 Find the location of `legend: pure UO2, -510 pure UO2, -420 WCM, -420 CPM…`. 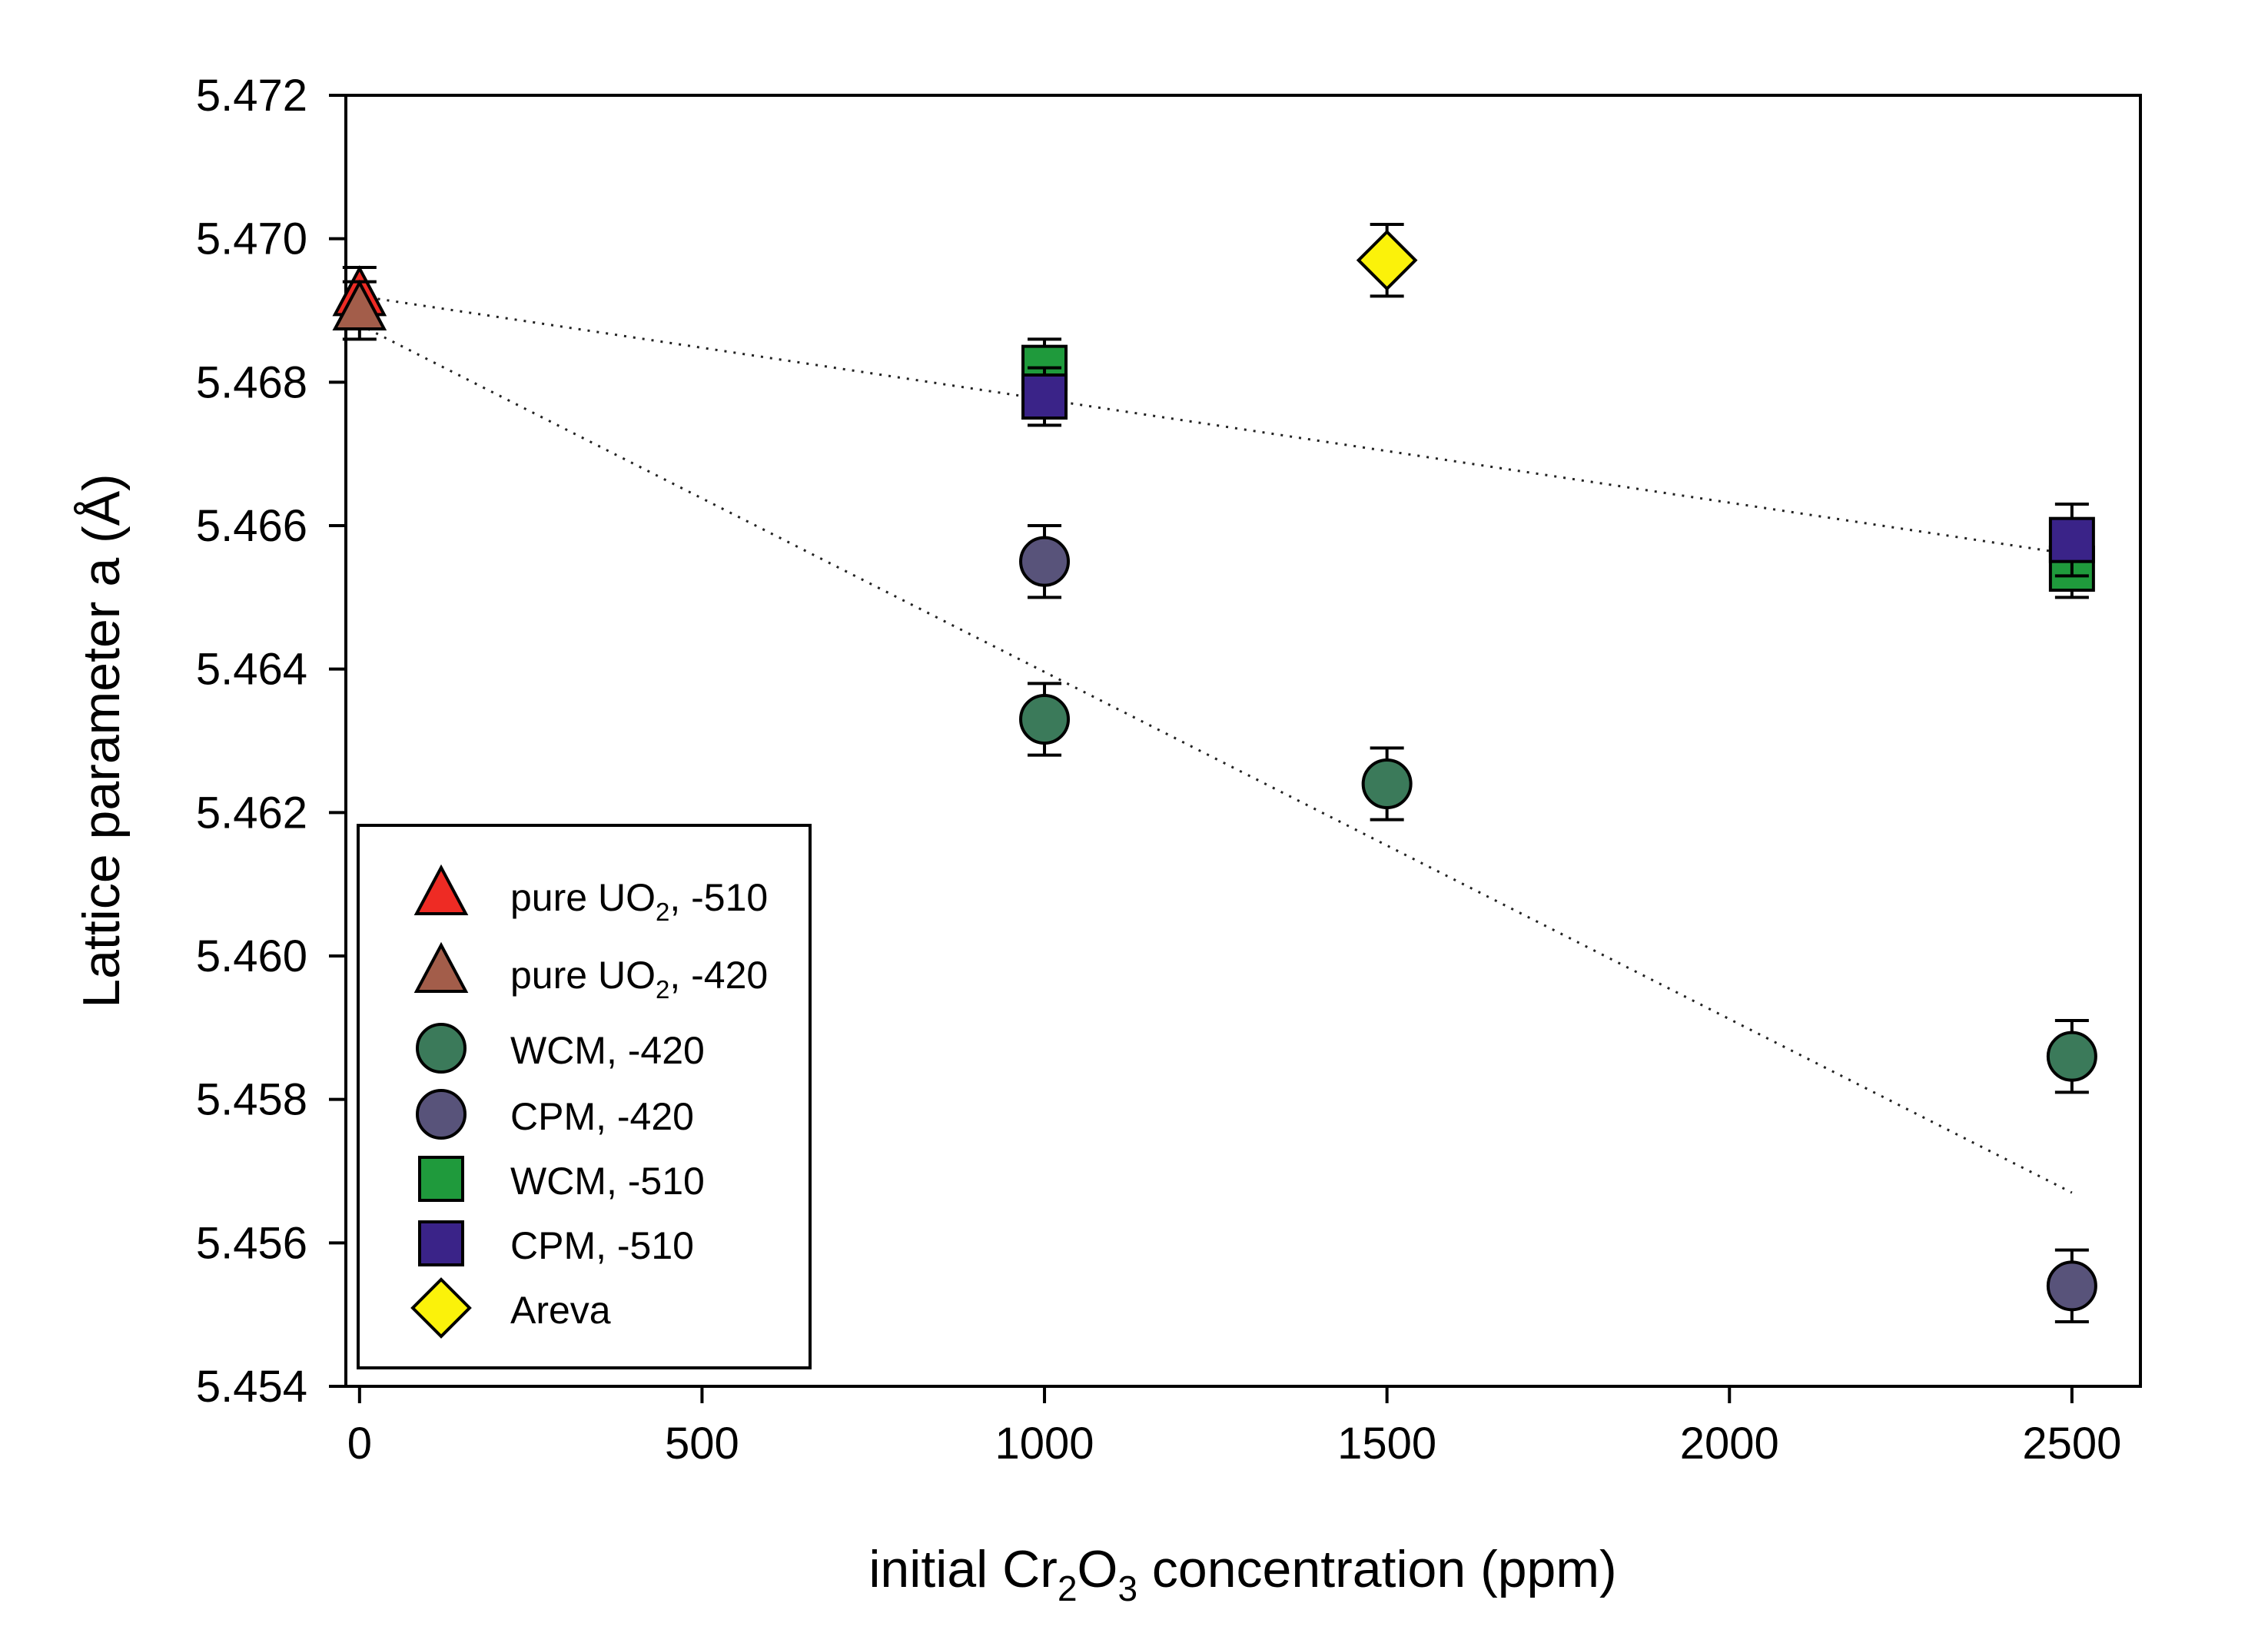

legend: pure UO2, -510 pure UO2, -420 WCM, -420 CPM… is located at coordinates (584, 1096).